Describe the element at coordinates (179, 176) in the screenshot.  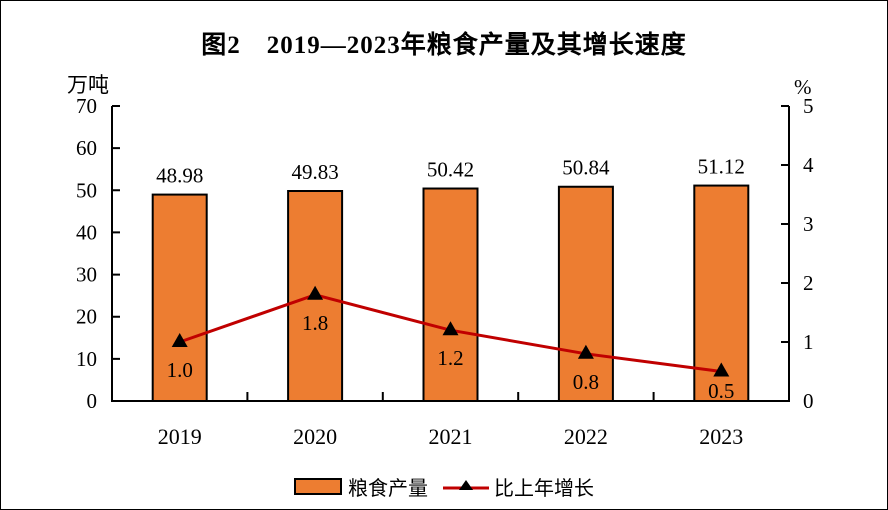
I see `bar-value-label-2019: 48.98` at that location.